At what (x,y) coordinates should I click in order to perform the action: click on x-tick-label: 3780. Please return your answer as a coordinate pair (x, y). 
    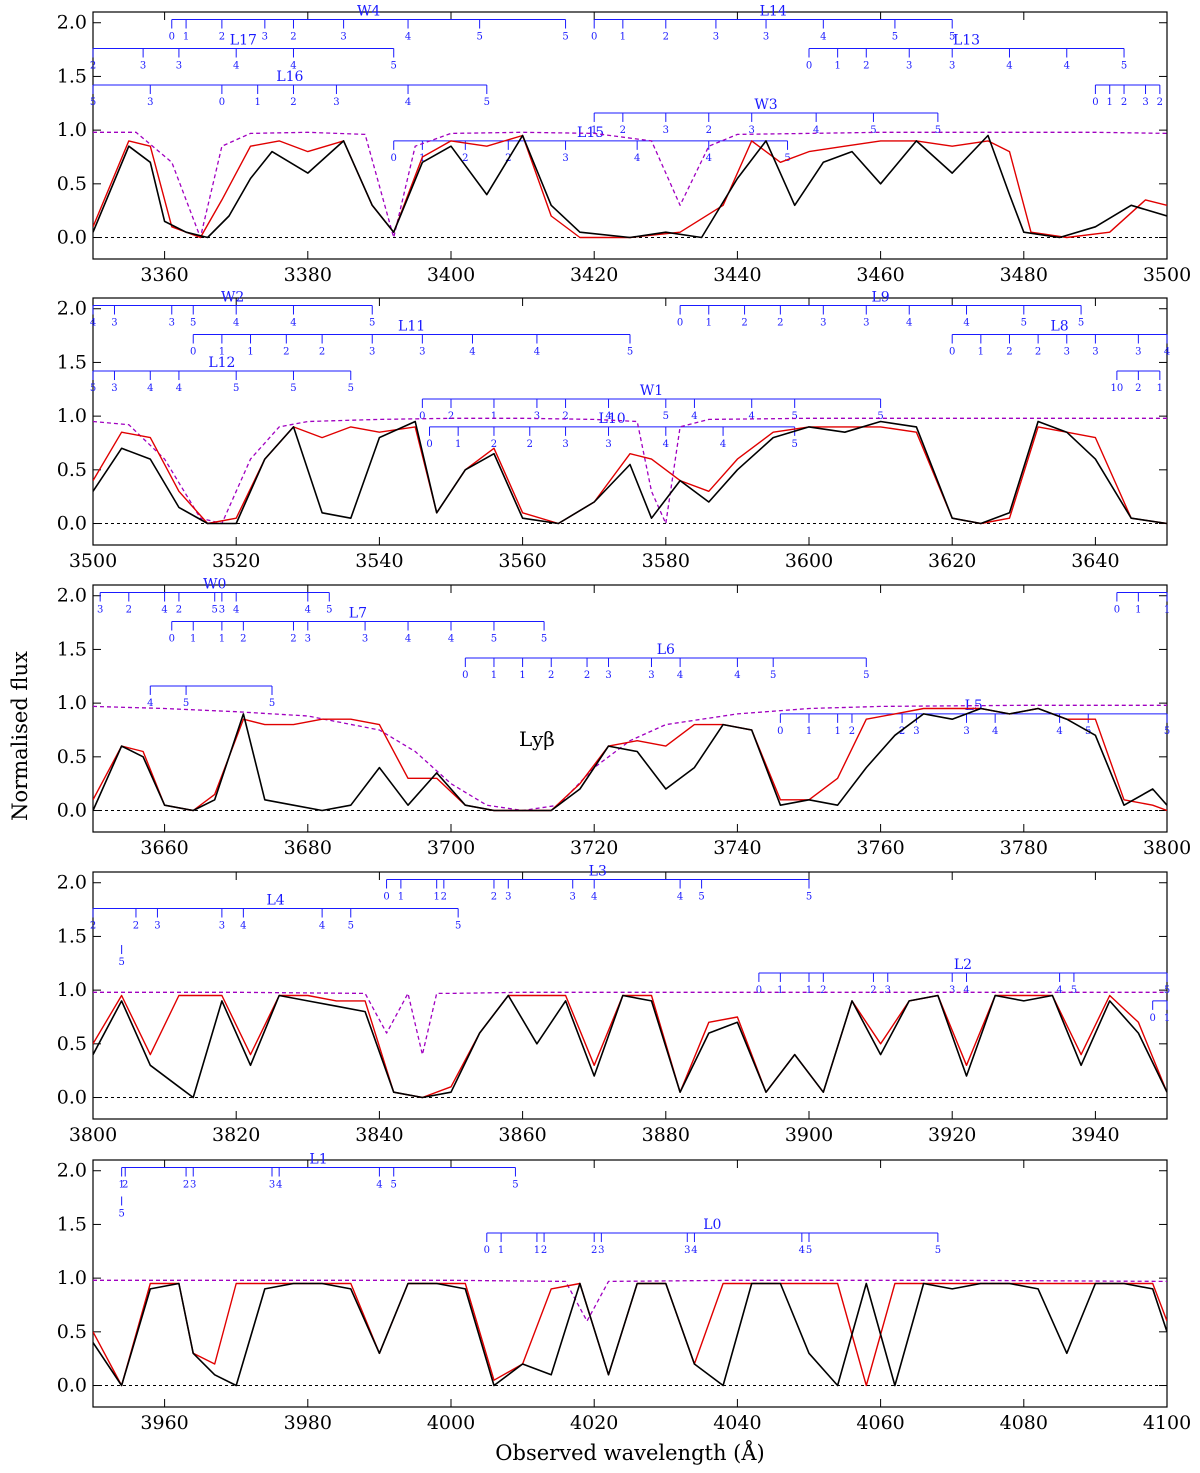
    Looking at the image, I should click on (1024, 848).